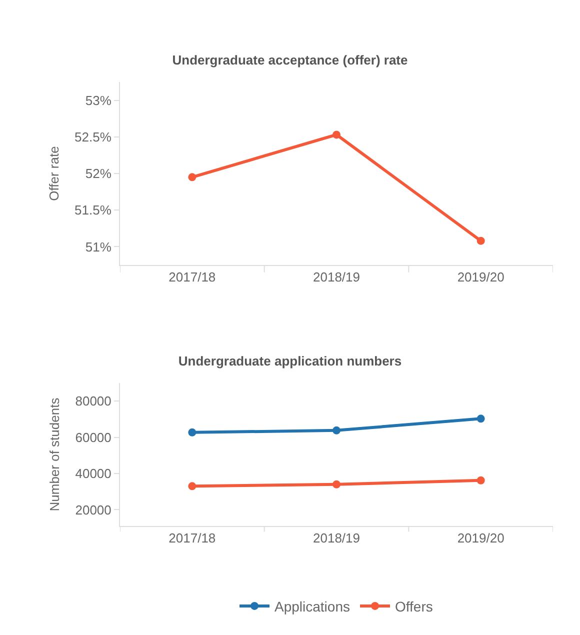  I want to click on y-tick-label: 60000, so click(93, 437).